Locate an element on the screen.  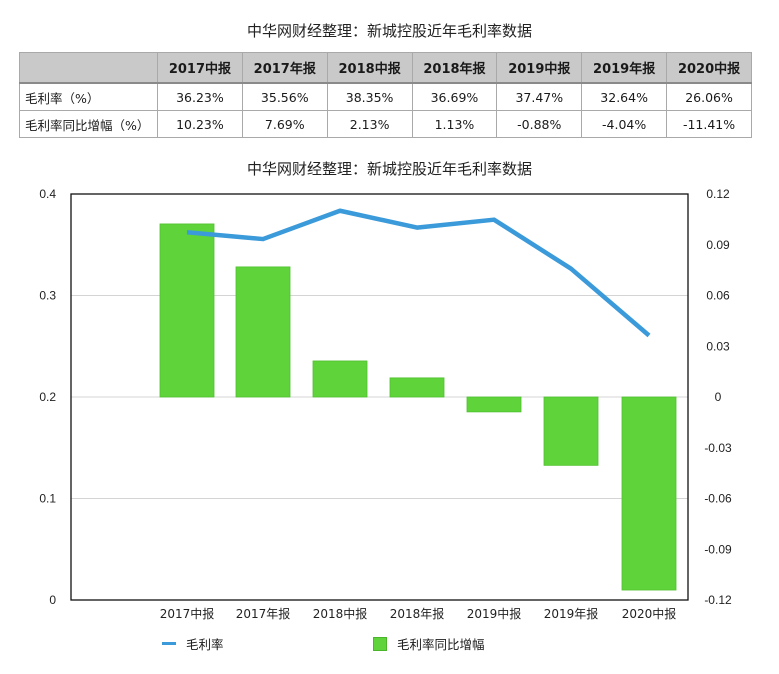
row-label-gross-margin: 毛利率（%） is located at coordinates (88, 96).